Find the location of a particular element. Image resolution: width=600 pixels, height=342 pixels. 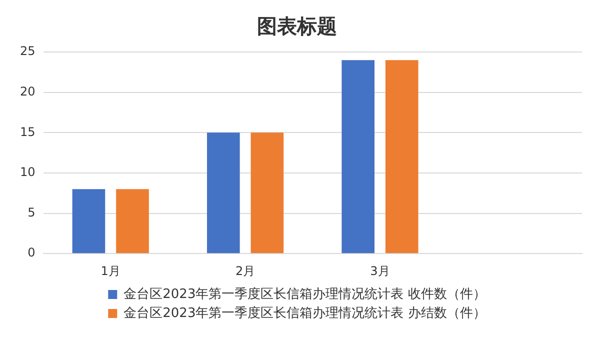

y-tick-label: 5 is located at coordinates (32, 212).